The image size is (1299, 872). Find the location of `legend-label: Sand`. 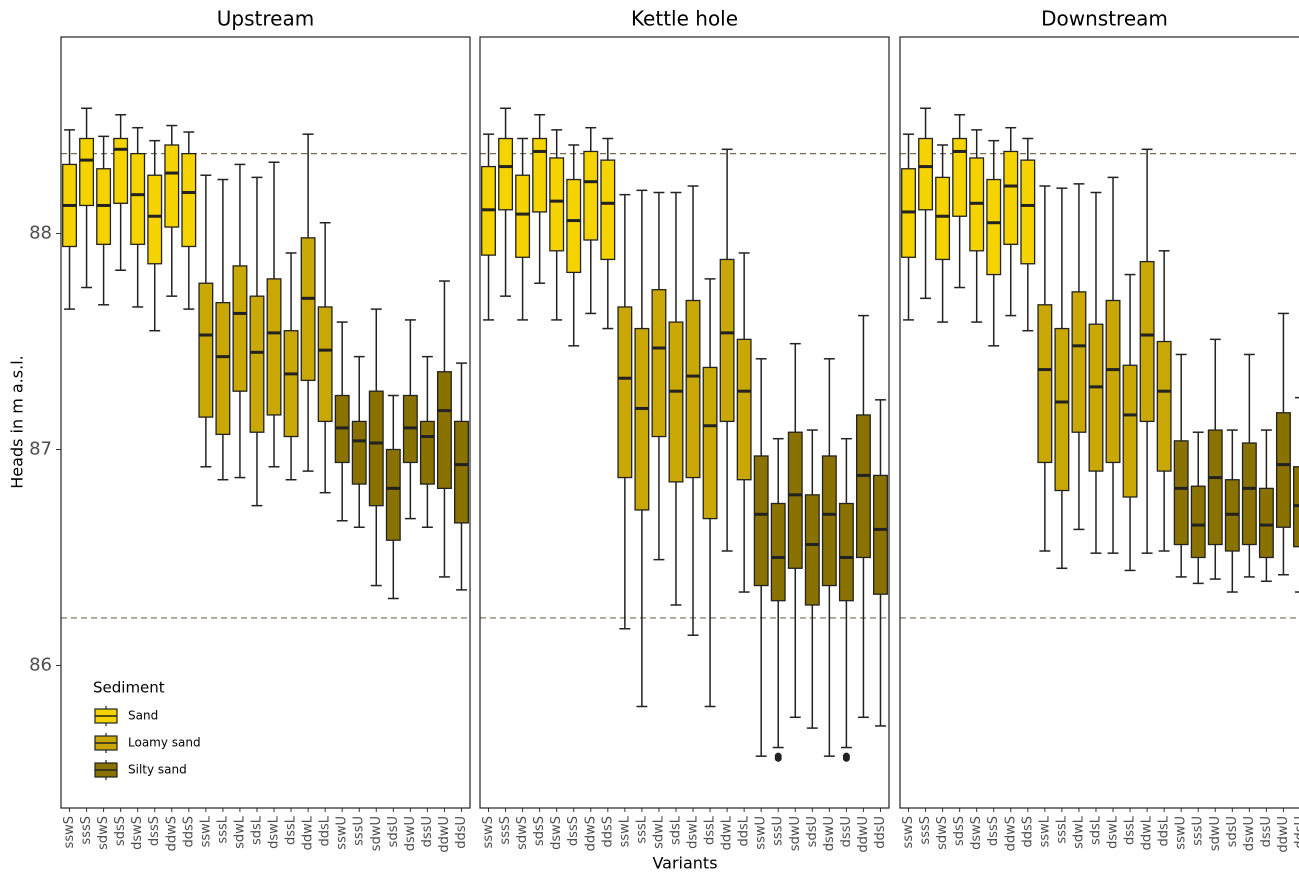

legend-label: Sand is located at coordinates (143, 716).